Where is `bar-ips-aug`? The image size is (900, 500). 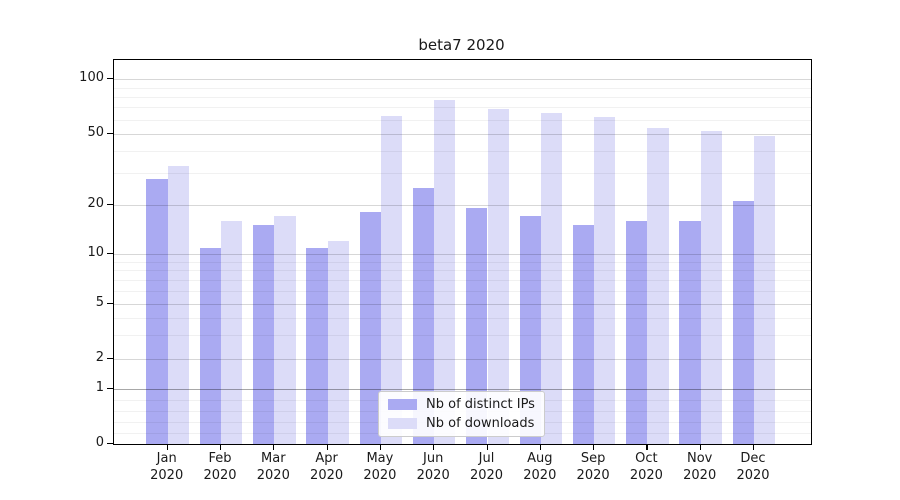 bar-ips-aug is located at coordinates (530, 330).